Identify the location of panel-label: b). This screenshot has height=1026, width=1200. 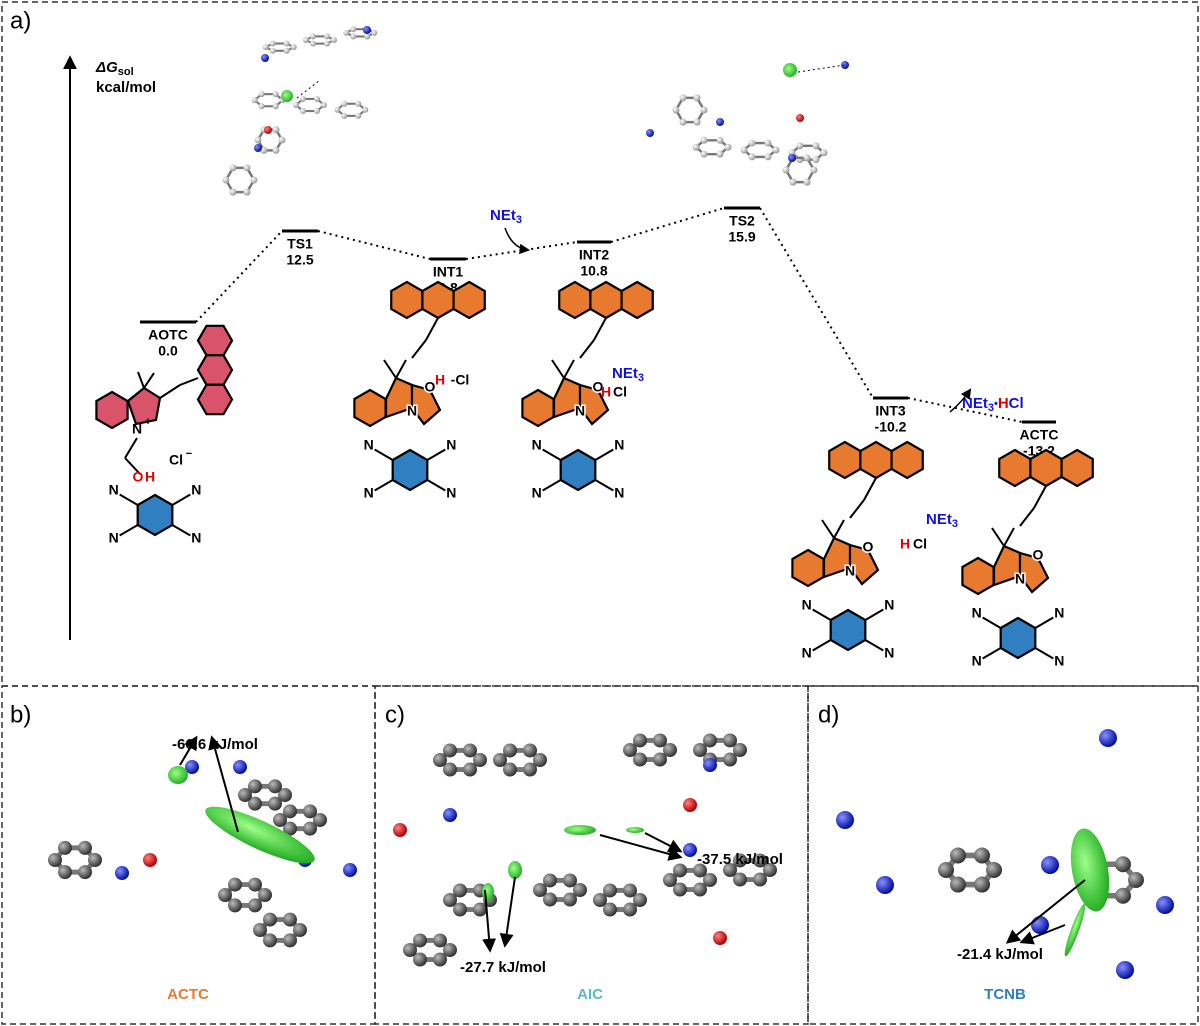
(20, 714).